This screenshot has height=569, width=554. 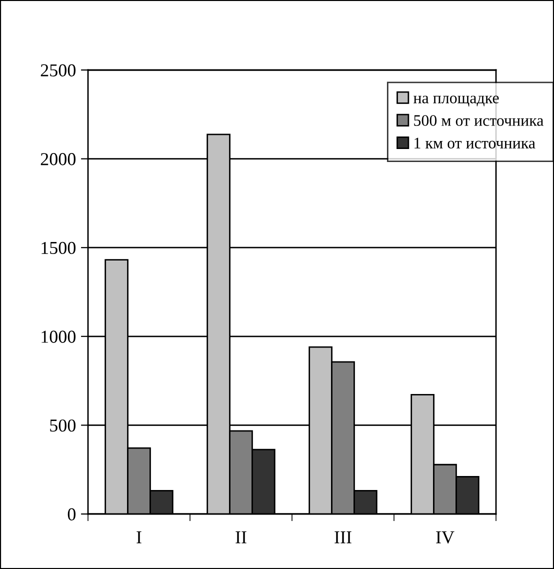 What do you see at coordinates (58, 70) in the screenshot?
I see `y-tick-label: 2500` at bounding box center [58, 70].